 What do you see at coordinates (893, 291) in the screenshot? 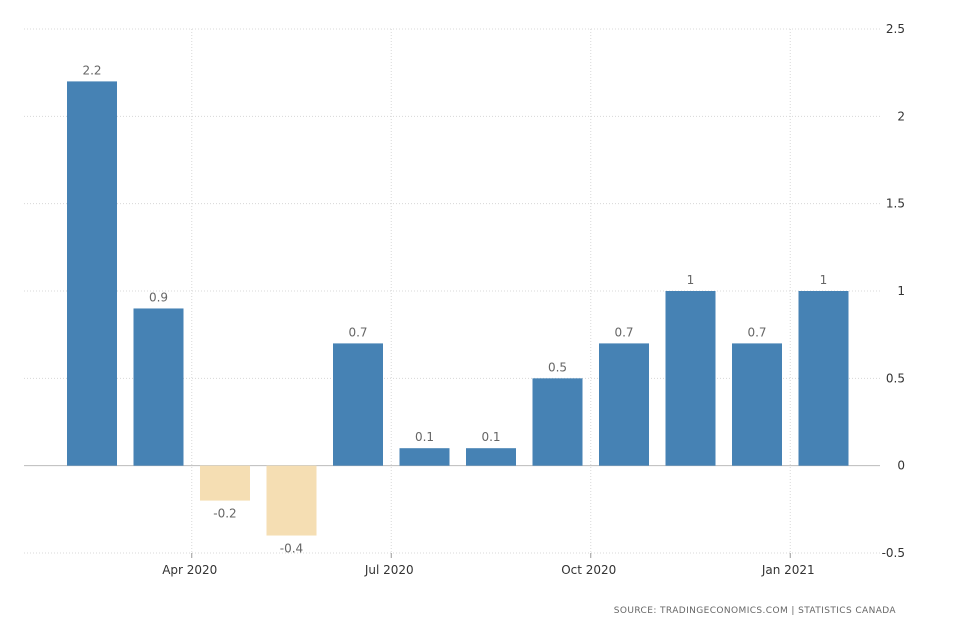
I see `y-axis: 2.5 2 1.5 1 0.5 0 -0.5` at bounding box center [893, 291].